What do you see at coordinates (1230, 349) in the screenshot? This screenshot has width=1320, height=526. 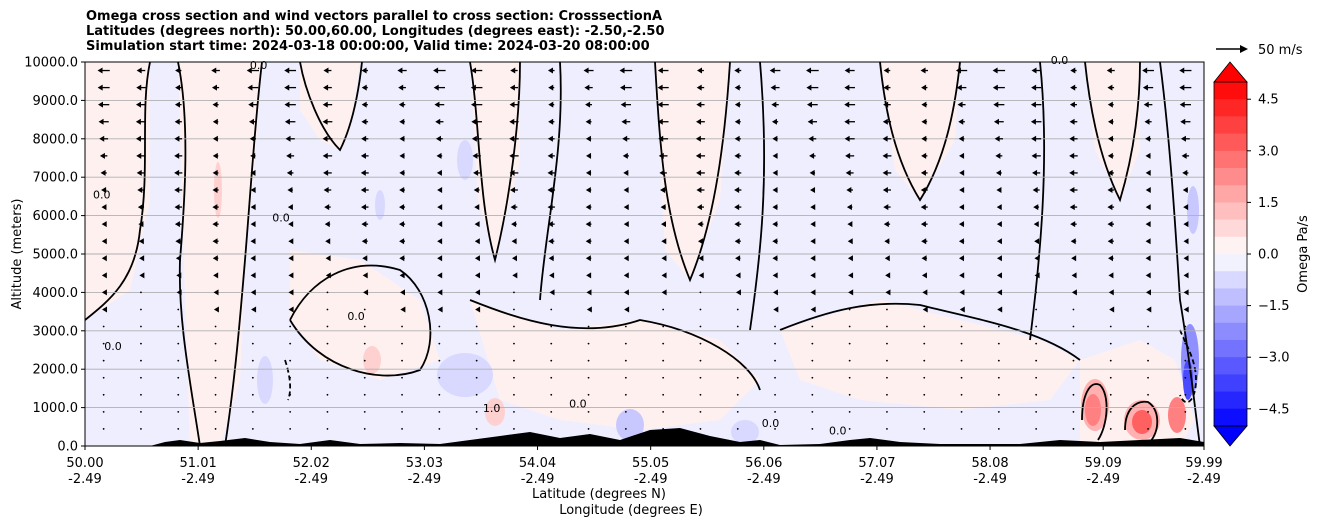 I see `colorbar-band` at bounding box center [1230, 349].